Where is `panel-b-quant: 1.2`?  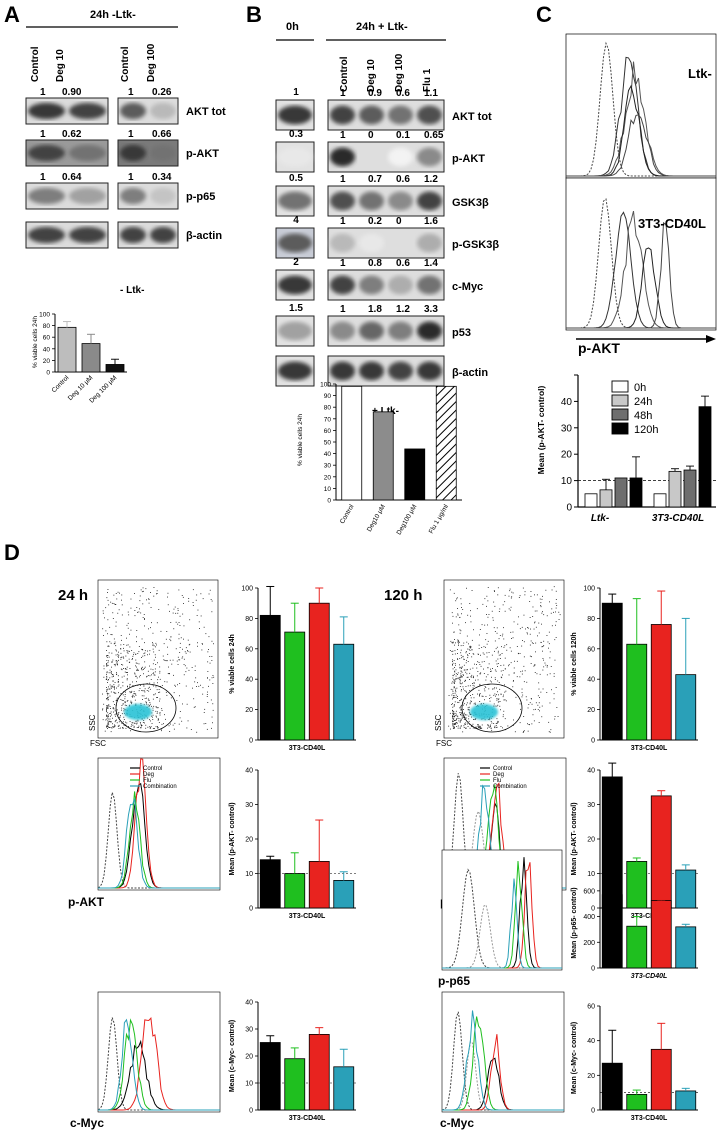 panel-b-quant: 1.2 is located at coordinates (431, 179).